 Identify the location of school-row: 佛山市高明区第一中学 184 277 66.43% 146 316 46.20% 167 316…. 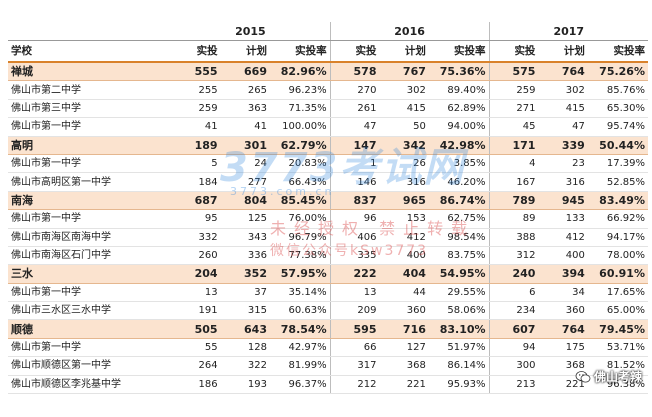
(328, 182).